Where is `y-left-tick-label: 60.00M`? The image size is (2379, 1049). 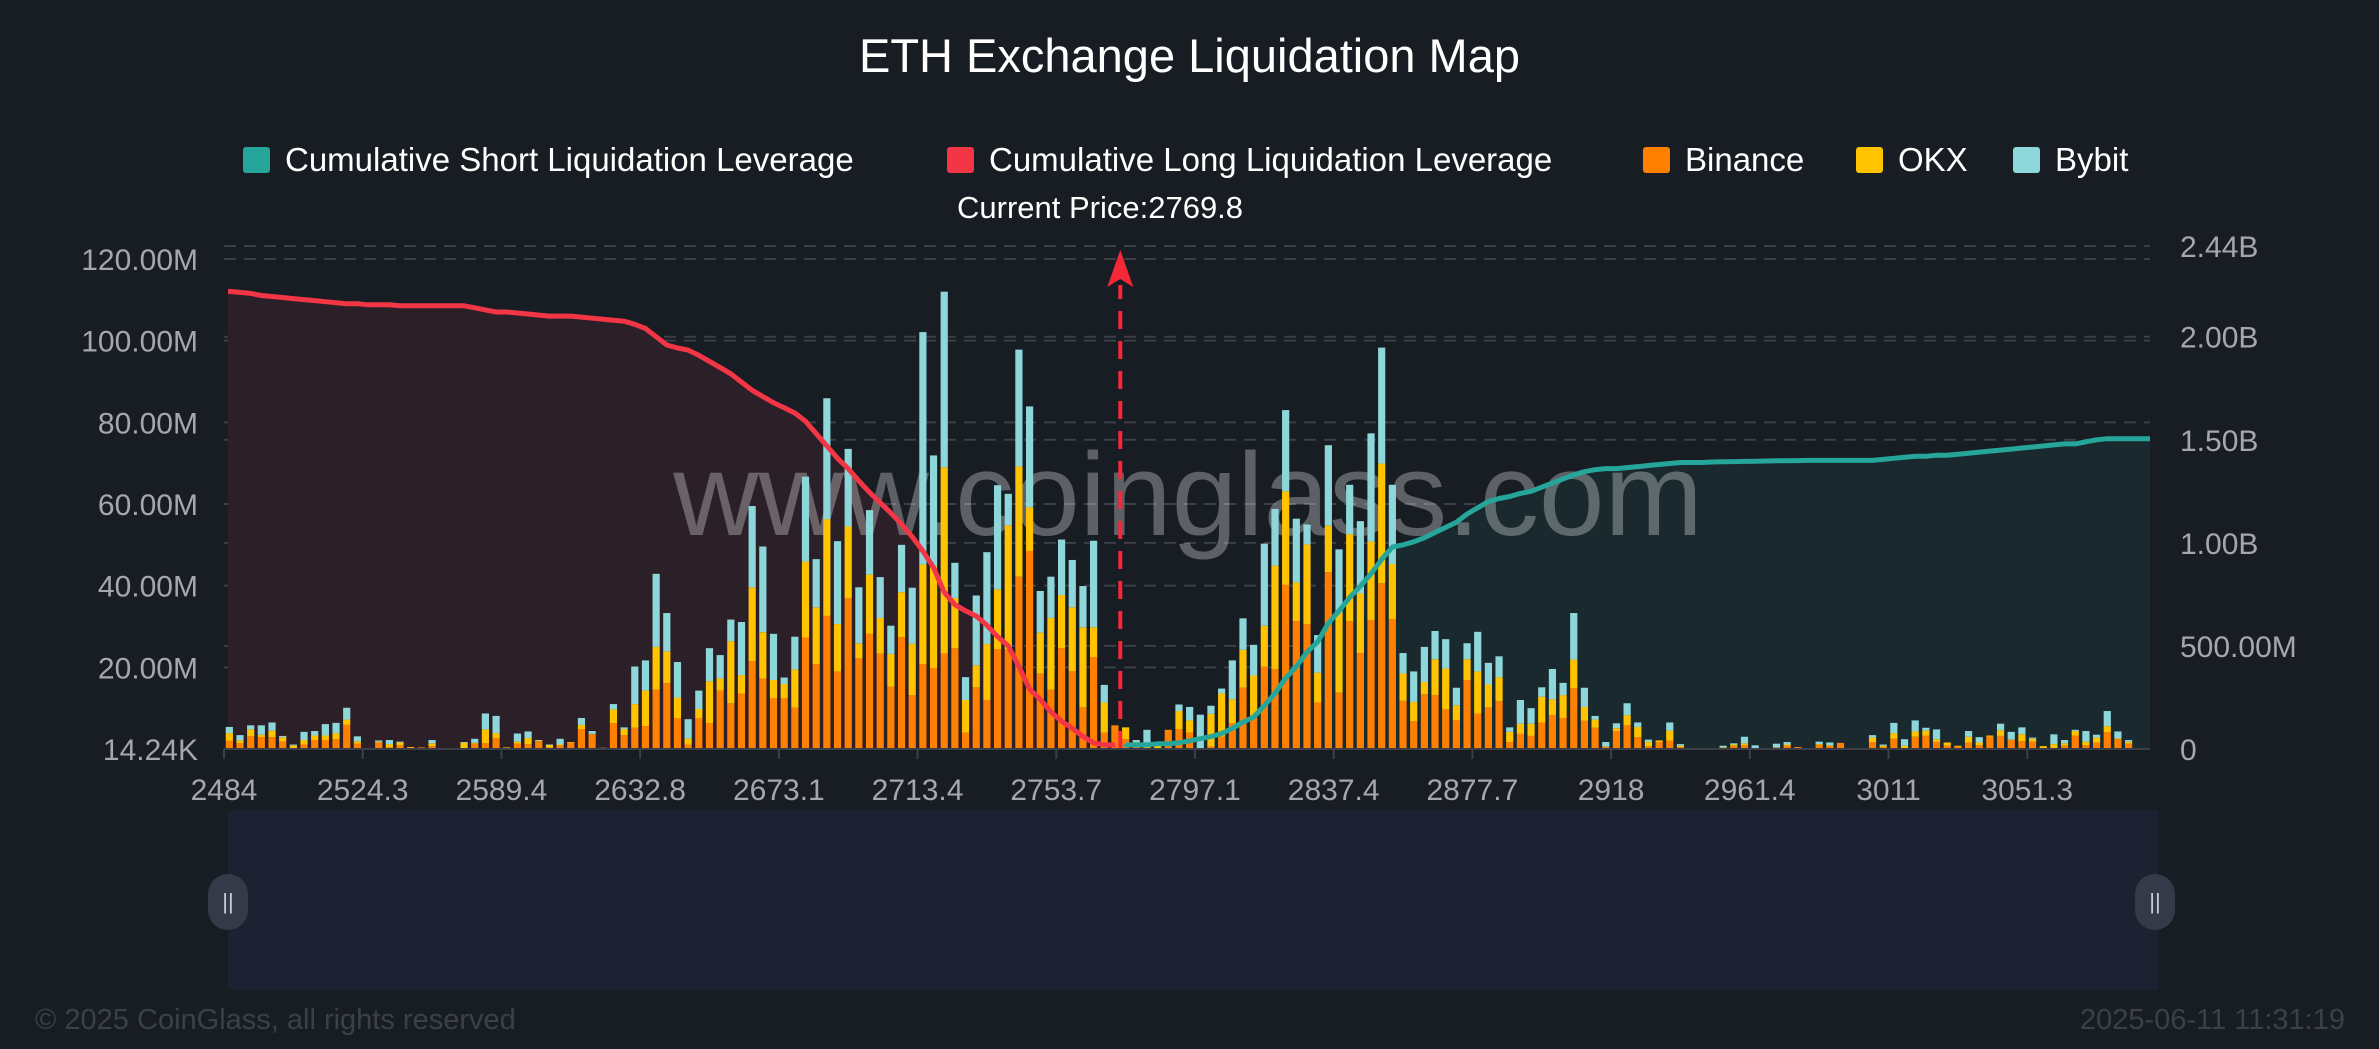 y-left-tick-label: 60.00M is located at coordinates (148, 505).